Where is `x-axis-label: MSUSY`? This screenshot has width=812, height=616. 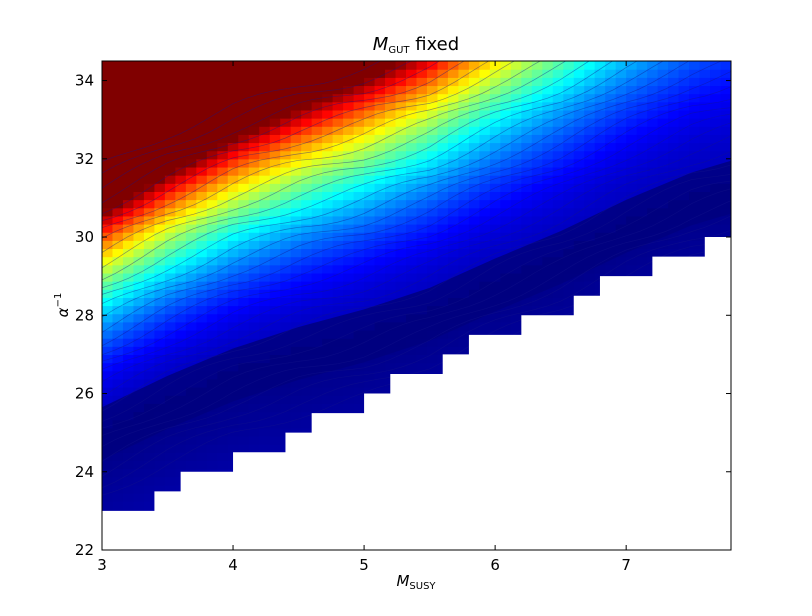 x-axis-label: MSUSY is located at coordinates (416, 582).